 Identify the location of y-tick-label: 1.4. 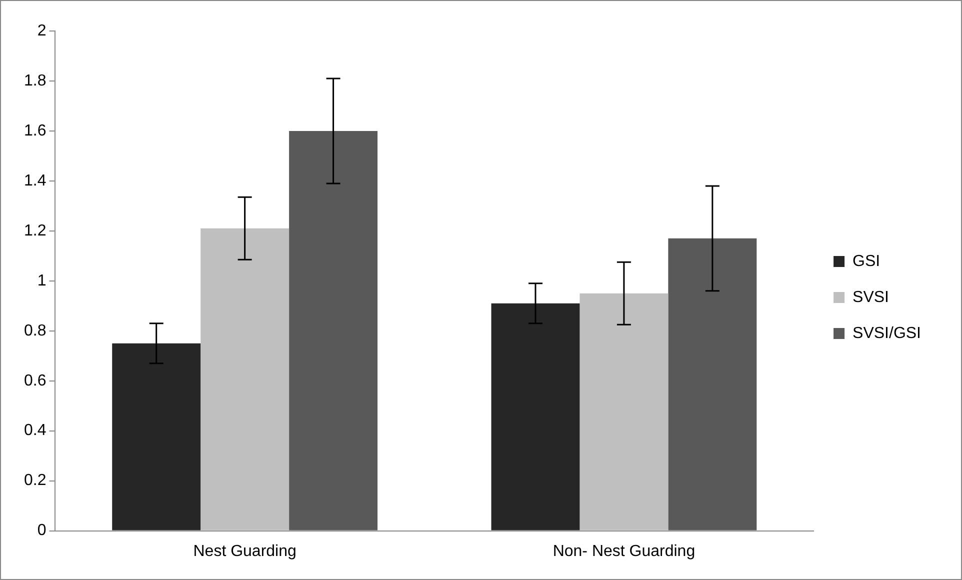
(35, 181).